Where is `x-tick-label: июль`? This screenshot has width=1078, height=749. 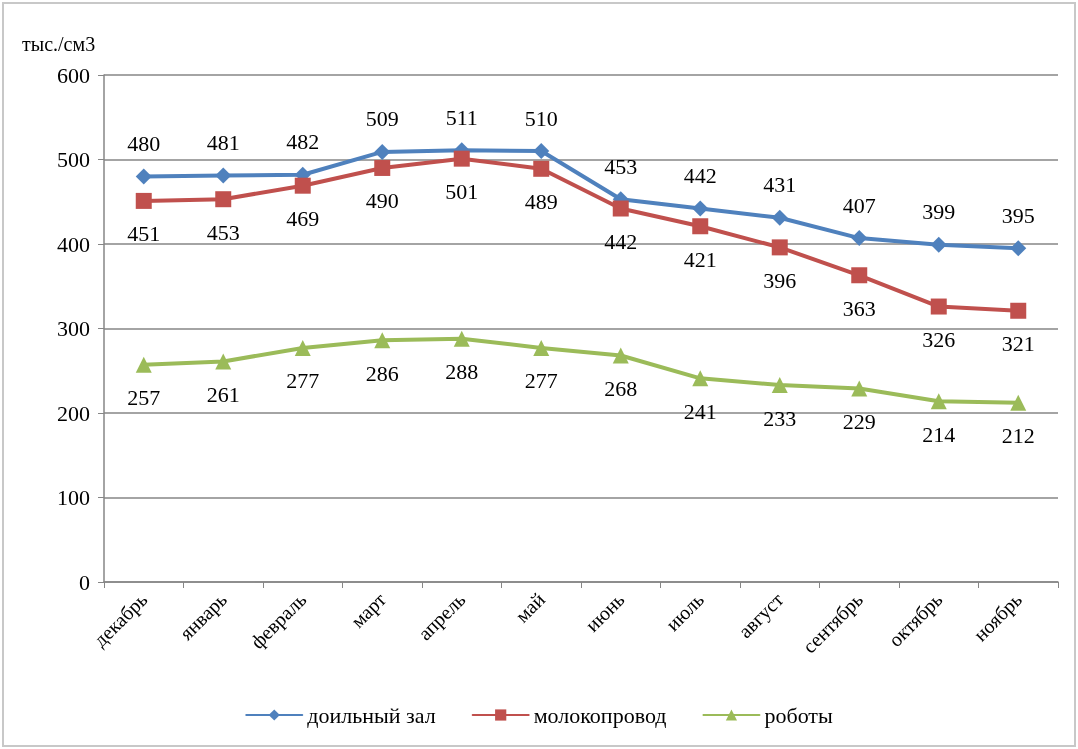 x-tick-label: июль is located at coordinates (685, 612).